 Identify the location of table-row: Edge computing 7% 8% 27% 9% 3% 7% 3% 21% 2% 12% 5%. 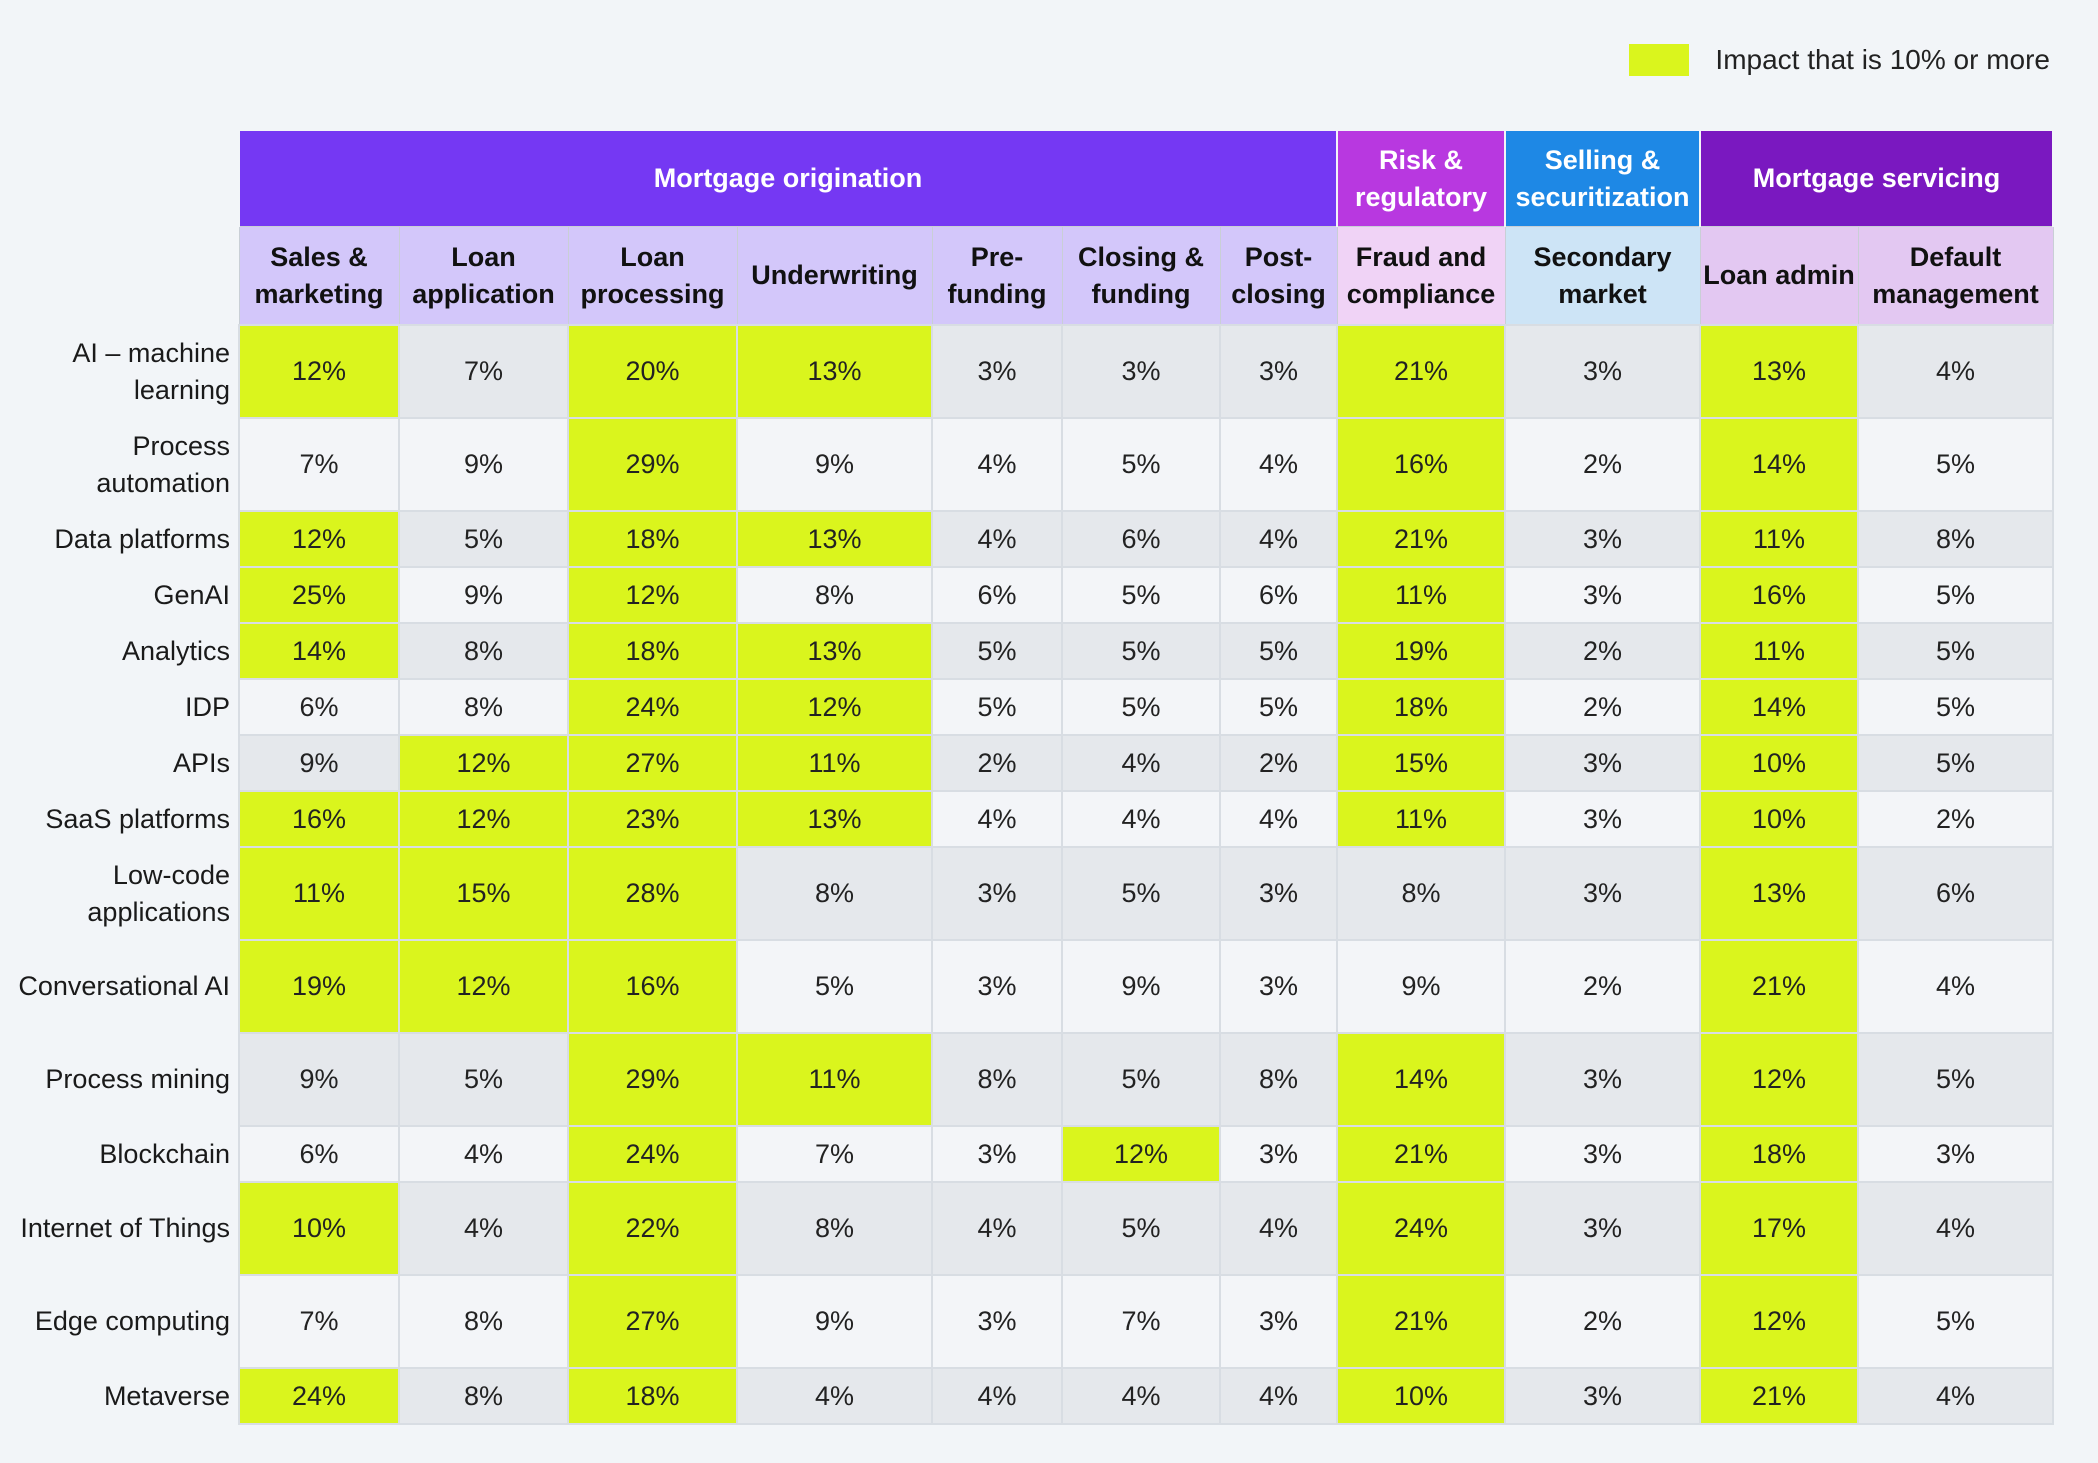
(1027, 1321).